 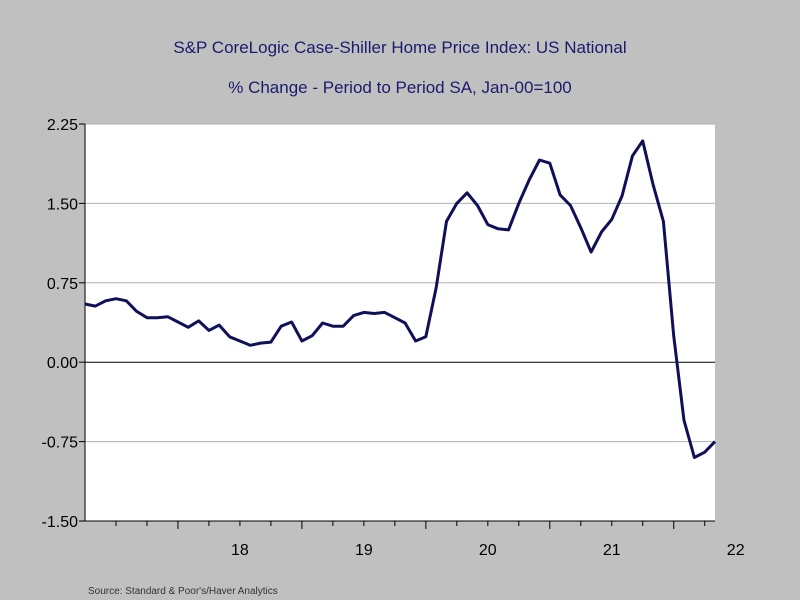 I want to click on x-tick-label: 22, so click(x=736, y=550).